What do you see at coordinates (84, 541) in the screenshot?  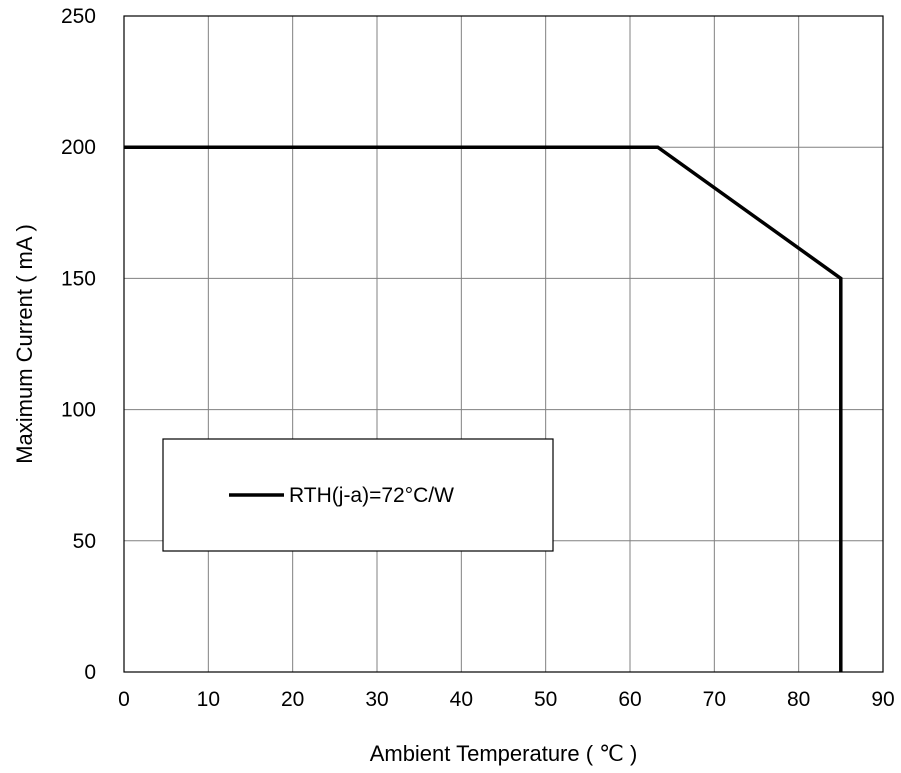 I see `y-tick-label: 50` at bounding box center [84, 541].